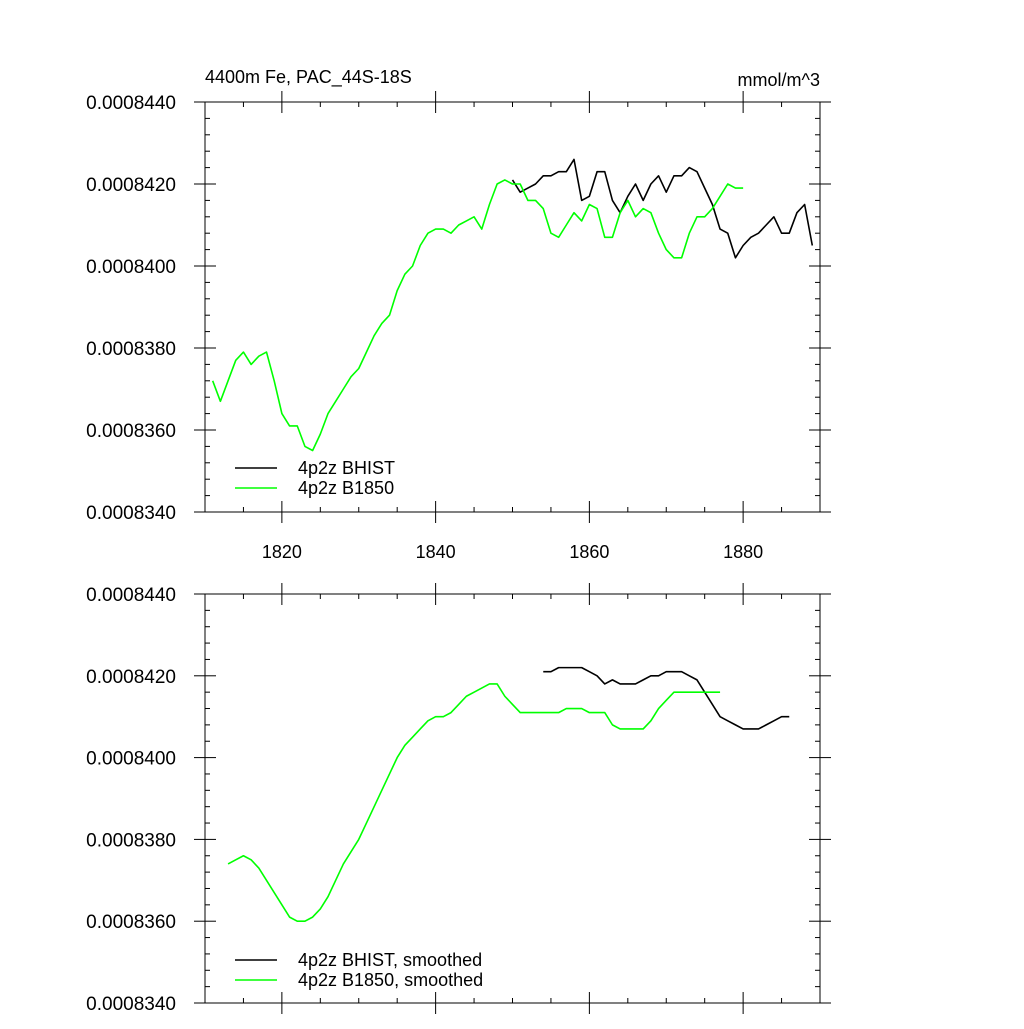 Image resolution: width=1024 pixels, height=1029 pixels. I want to click on chart-title: 4400m Fe, PAC_44S-18S, so click(308, 77).